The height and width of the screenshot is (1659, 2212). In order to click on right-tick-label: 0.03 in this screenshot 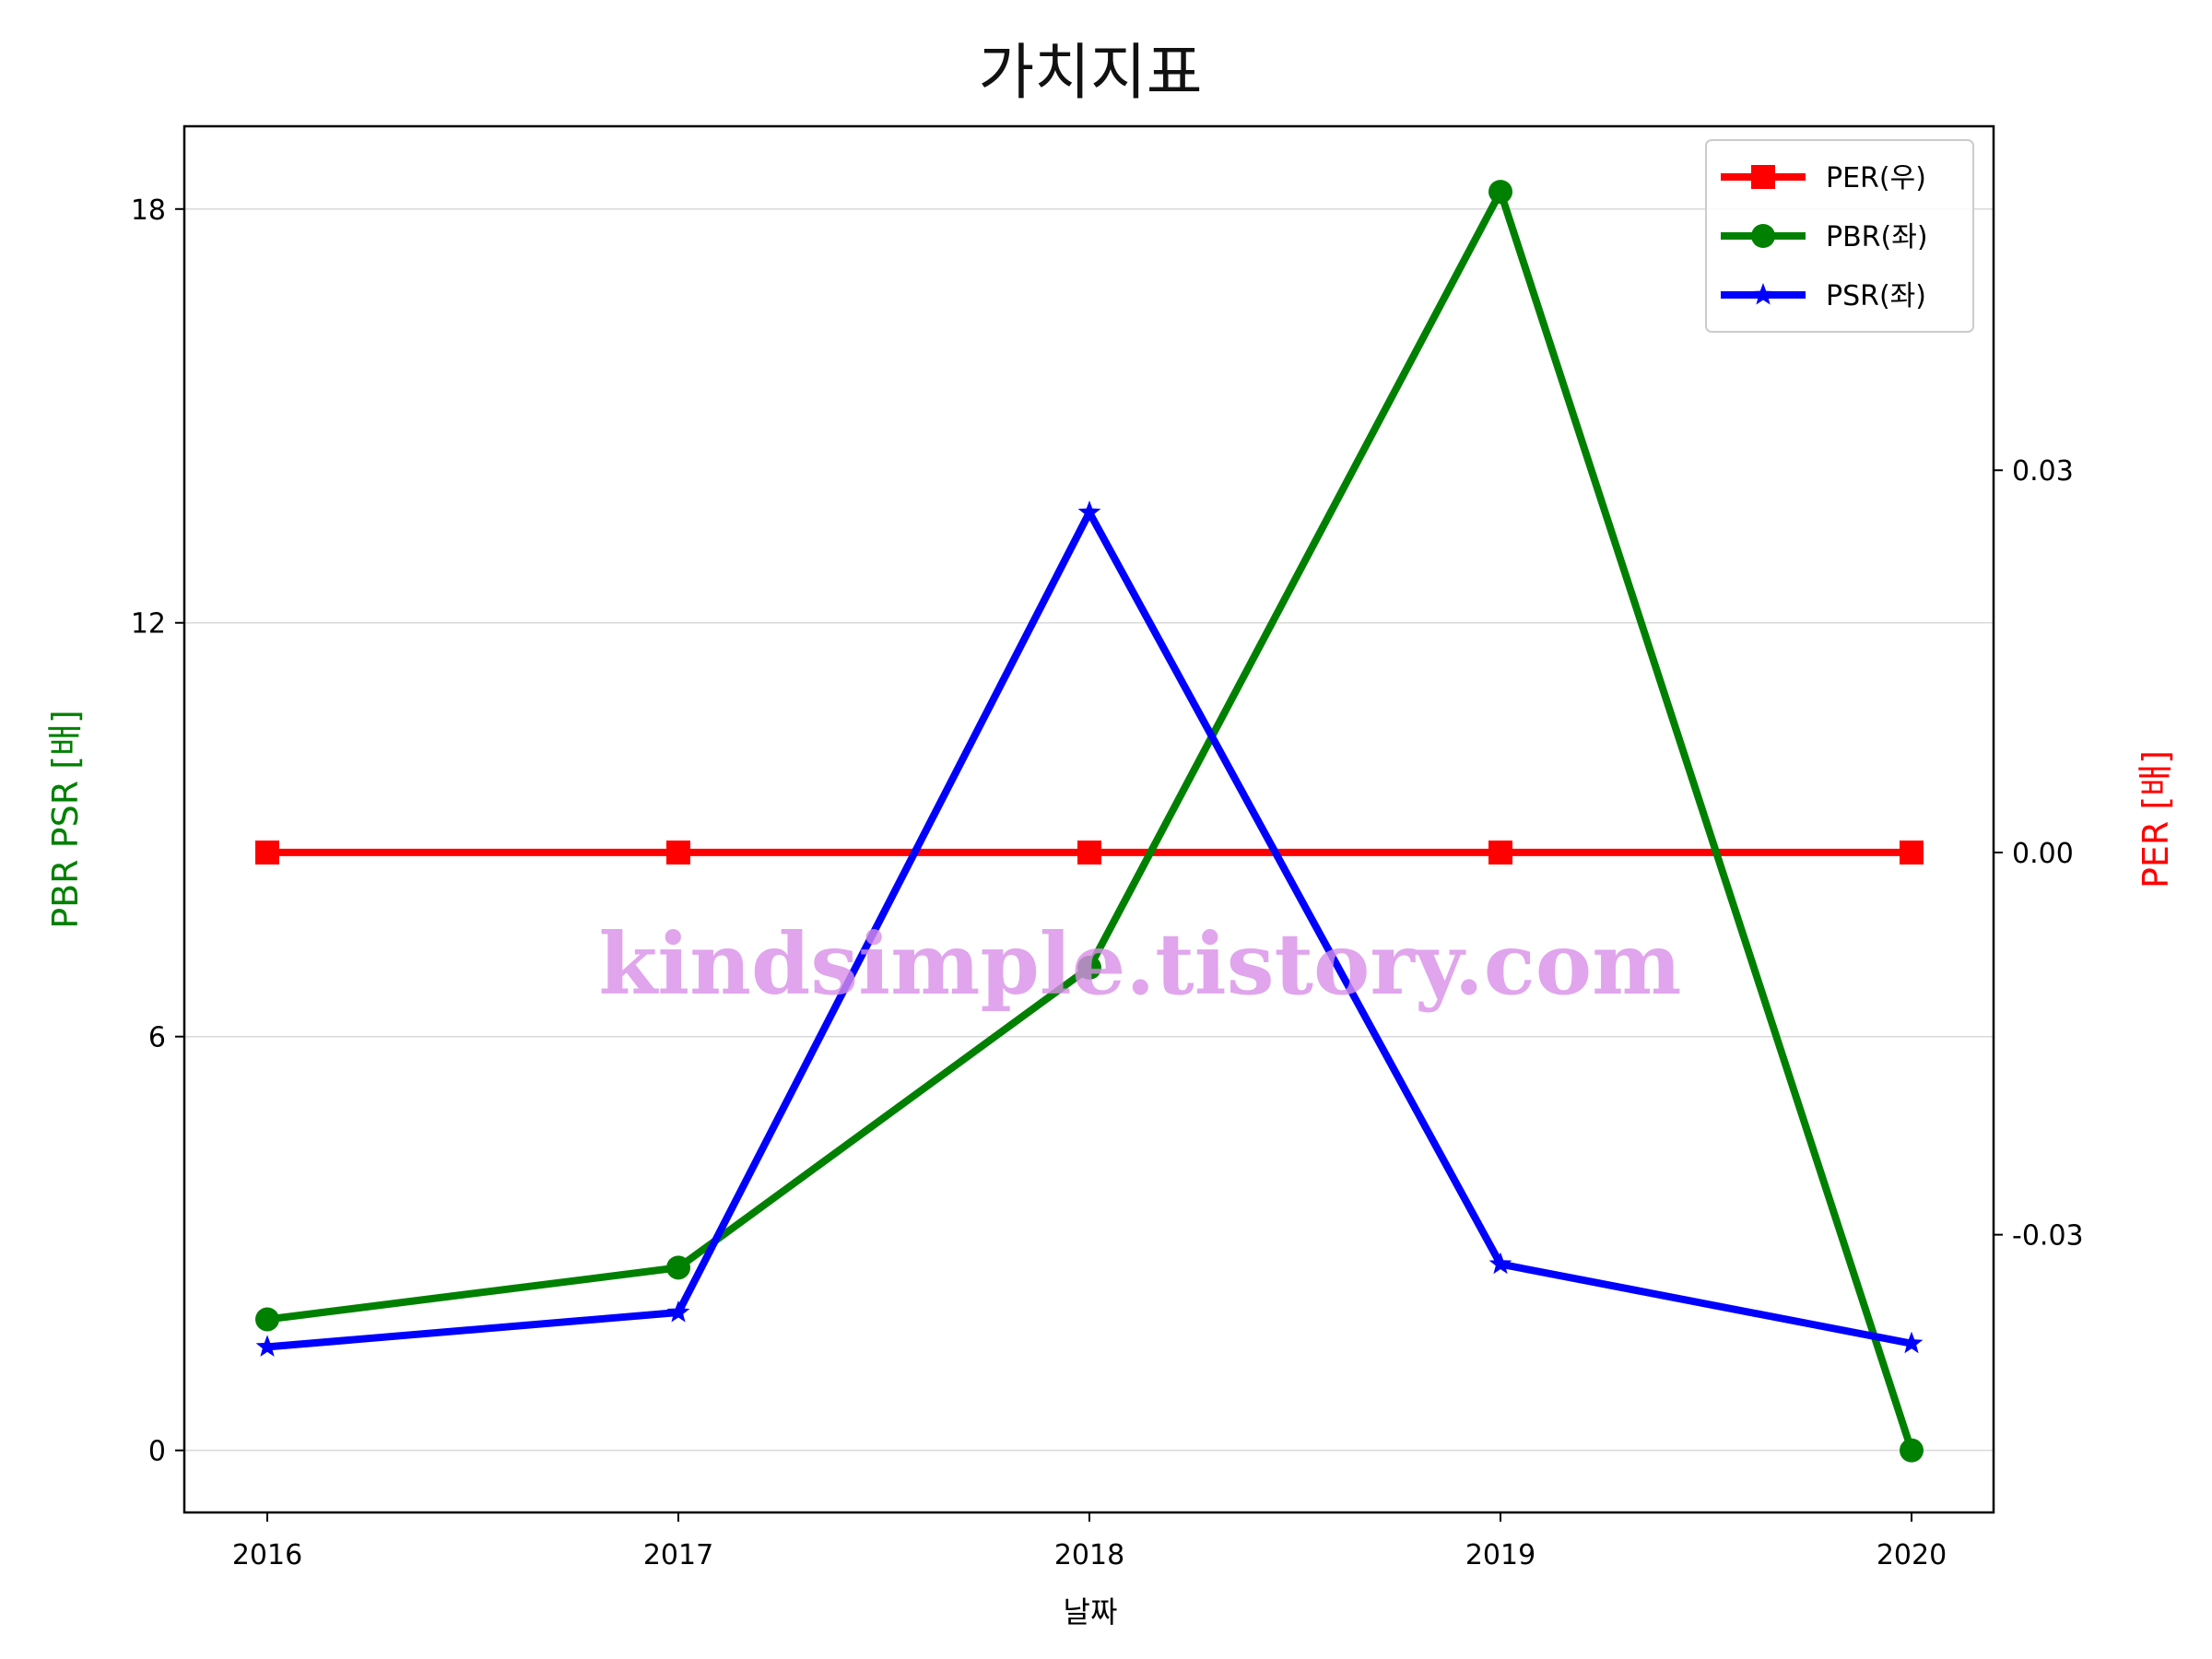, I will do `click(2043, 471)`.